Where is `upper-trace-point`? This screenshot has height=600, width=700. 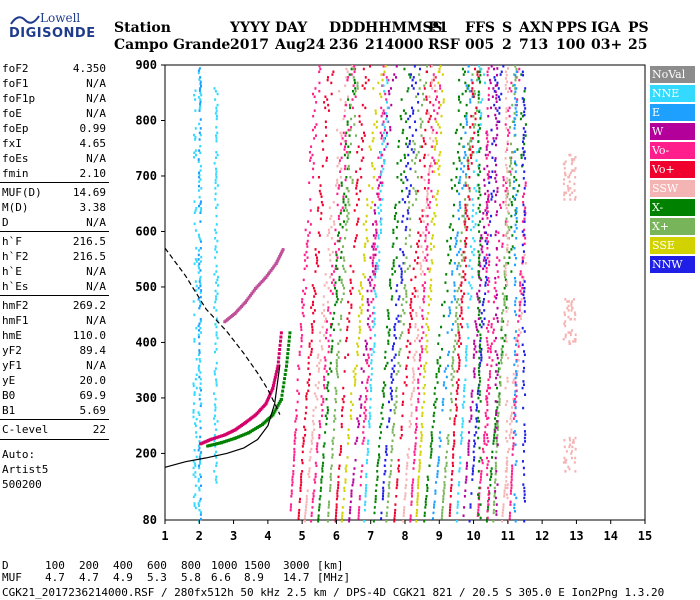
upper-trace-point is located at coordinates (245, 302).